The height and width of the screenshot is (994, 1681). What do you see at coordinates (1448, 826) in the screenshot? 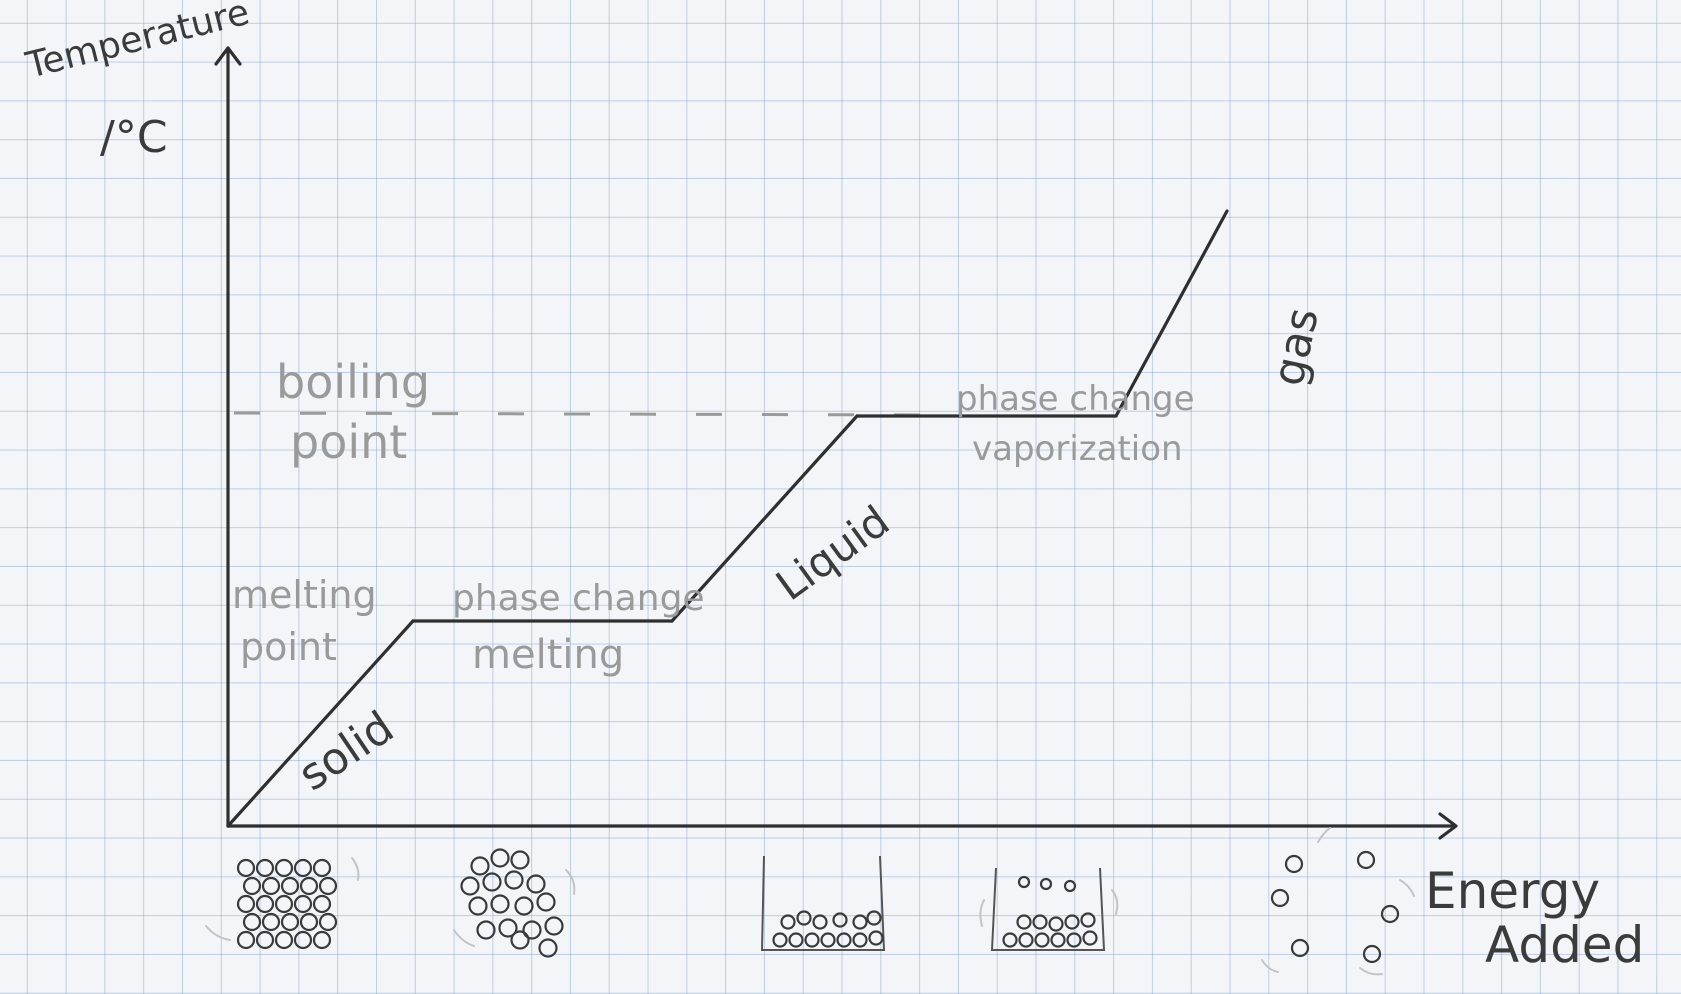
I see `x-axis-arrowhead` at bounding box center [1448, 826].